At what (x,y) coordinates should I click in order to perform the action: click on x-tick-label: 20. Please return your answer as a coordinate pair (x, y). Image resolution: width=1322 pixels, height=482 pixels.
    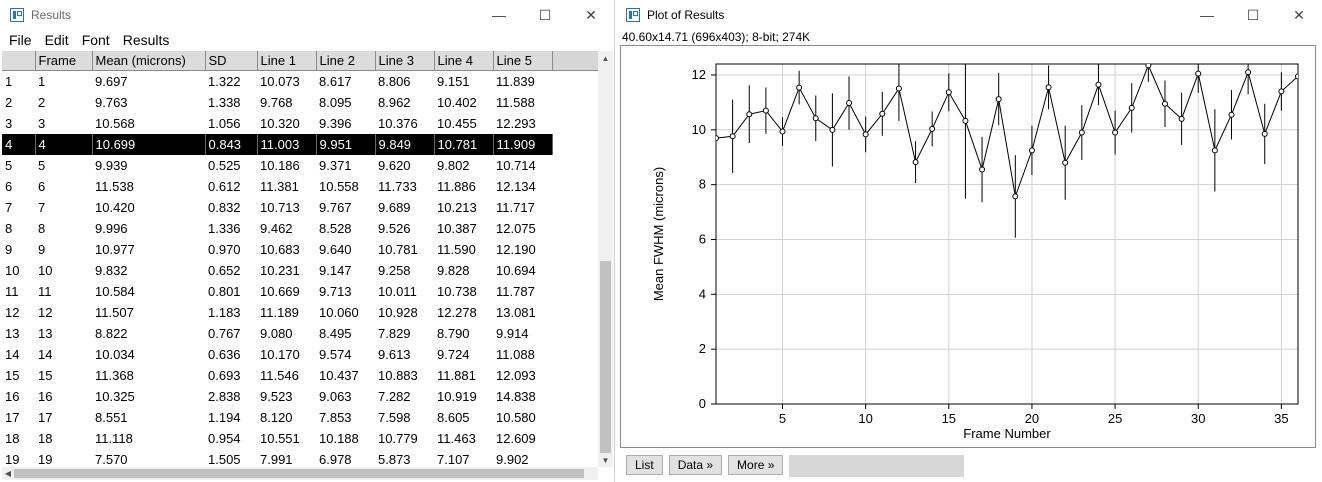
    Looking at the image, I should click on (1032, 418).